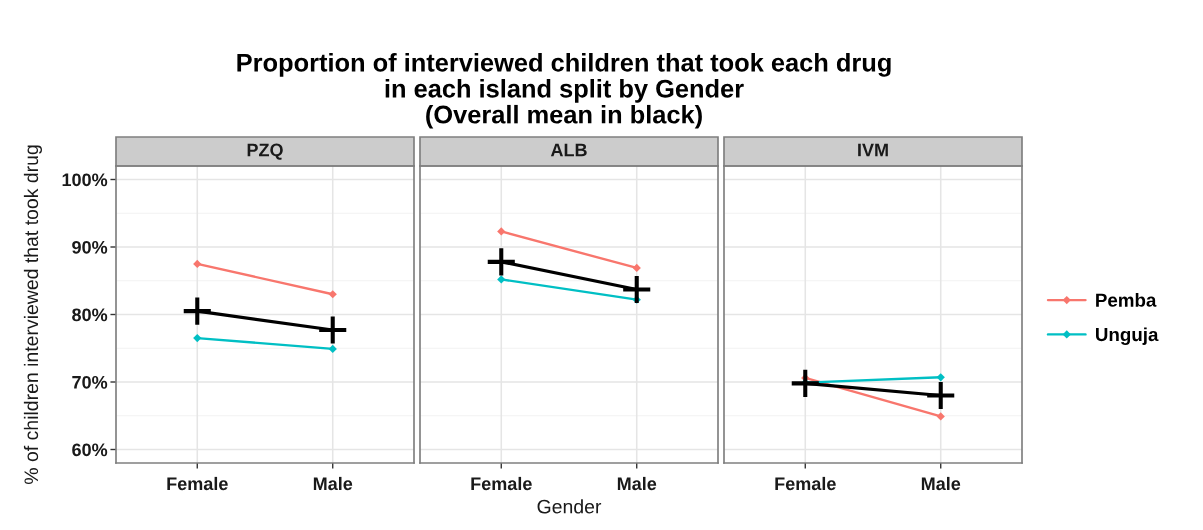 This screenshot has height=530, width=1203. I want to click on legend-label: Pemba, so click(1126, 300).